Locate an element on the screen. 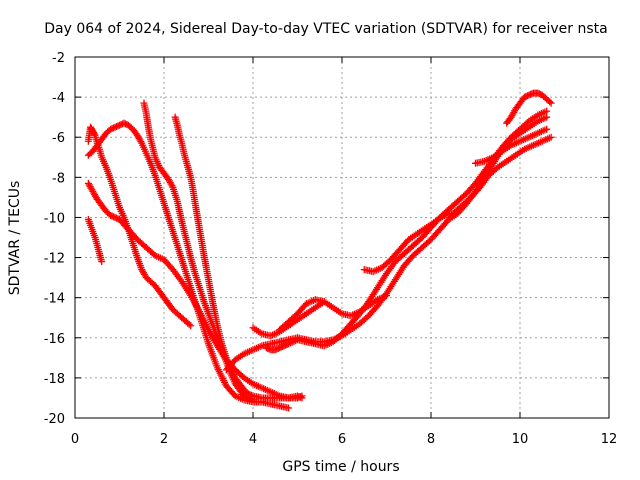 The image size is (640, 480). x-tick-label: 8 is located at coordinates (431, 439).